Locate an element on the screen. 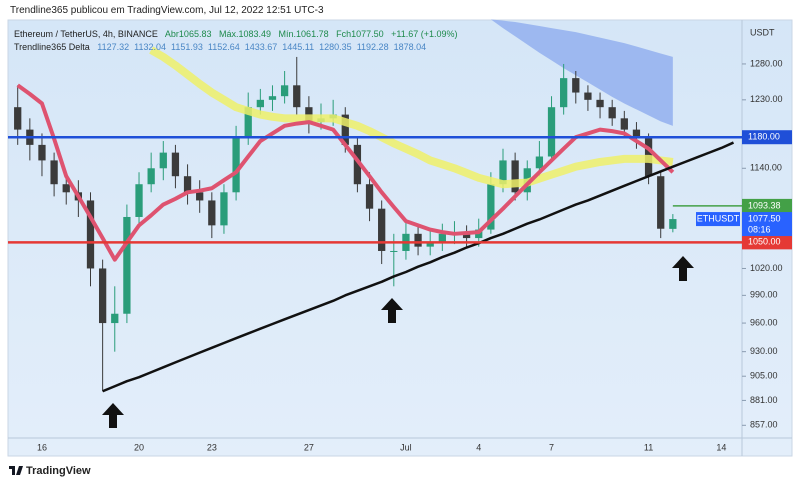  logo is located at coordinates (16, 470).